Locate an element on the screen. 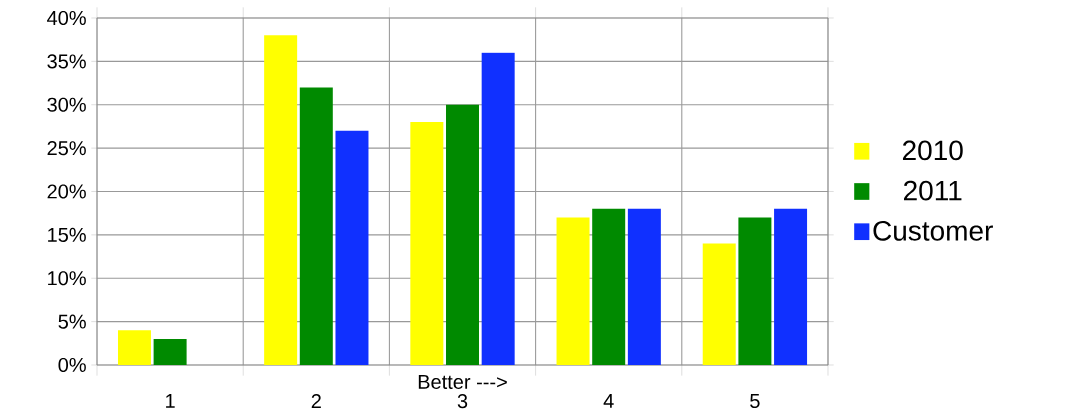  y-tick-label: 35% is located at coordinates (66, 61).